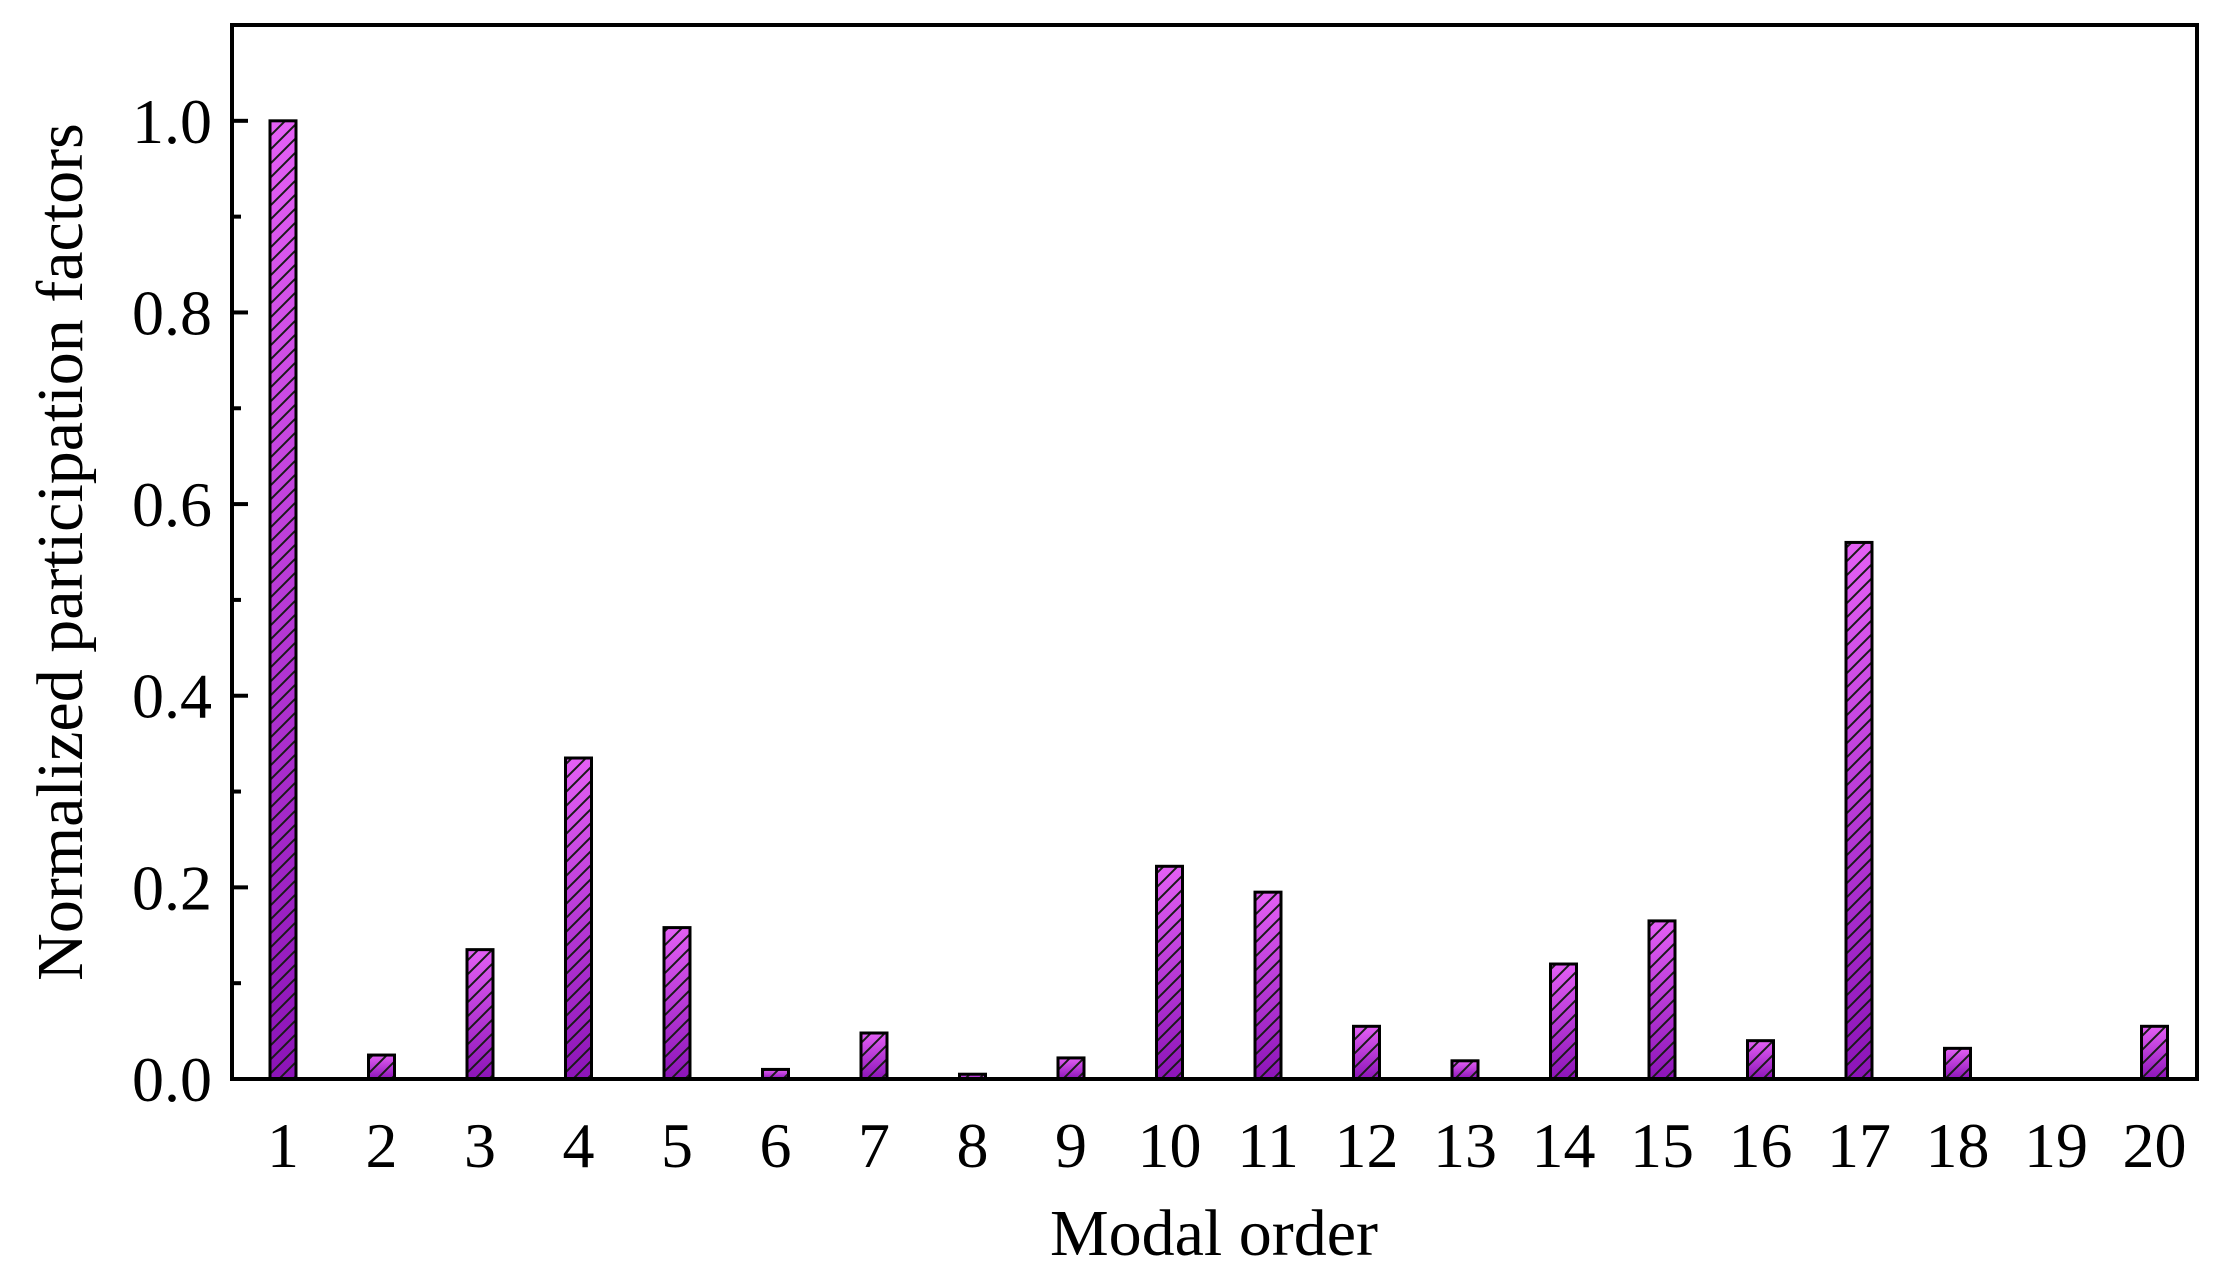 The width and height of the screenshot is (2221, 1288). Describe the element at coordinates (1367, 1145) in the screenshot. I see `x-tick-label: 12` at that location.